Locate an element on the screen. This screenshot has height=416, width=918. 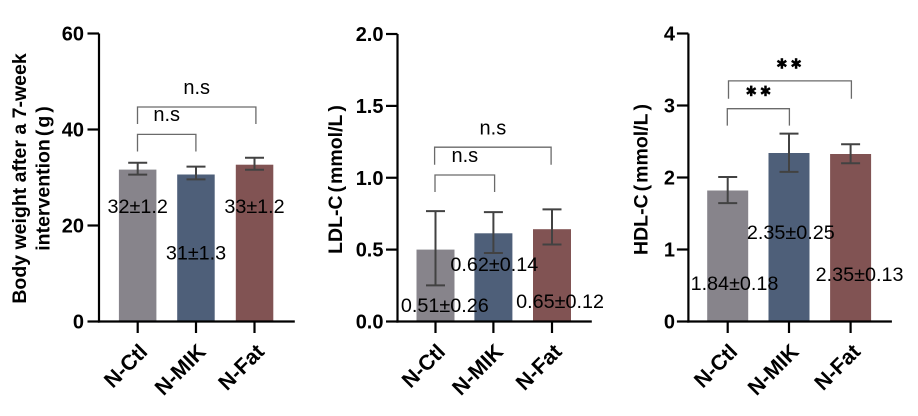
svg-text: 20 is located at coordinates (73, 227).